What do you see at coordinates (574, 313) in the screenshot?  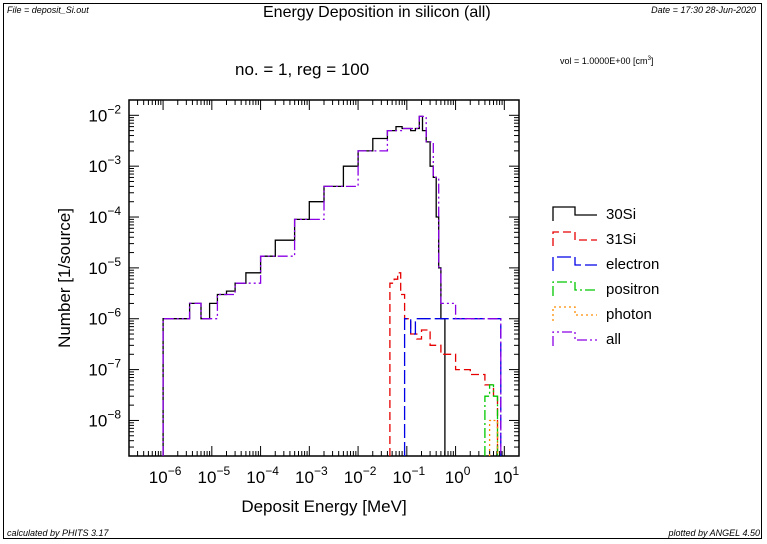 I see `legend-swatch-photon` at bounding box center [574, 313].